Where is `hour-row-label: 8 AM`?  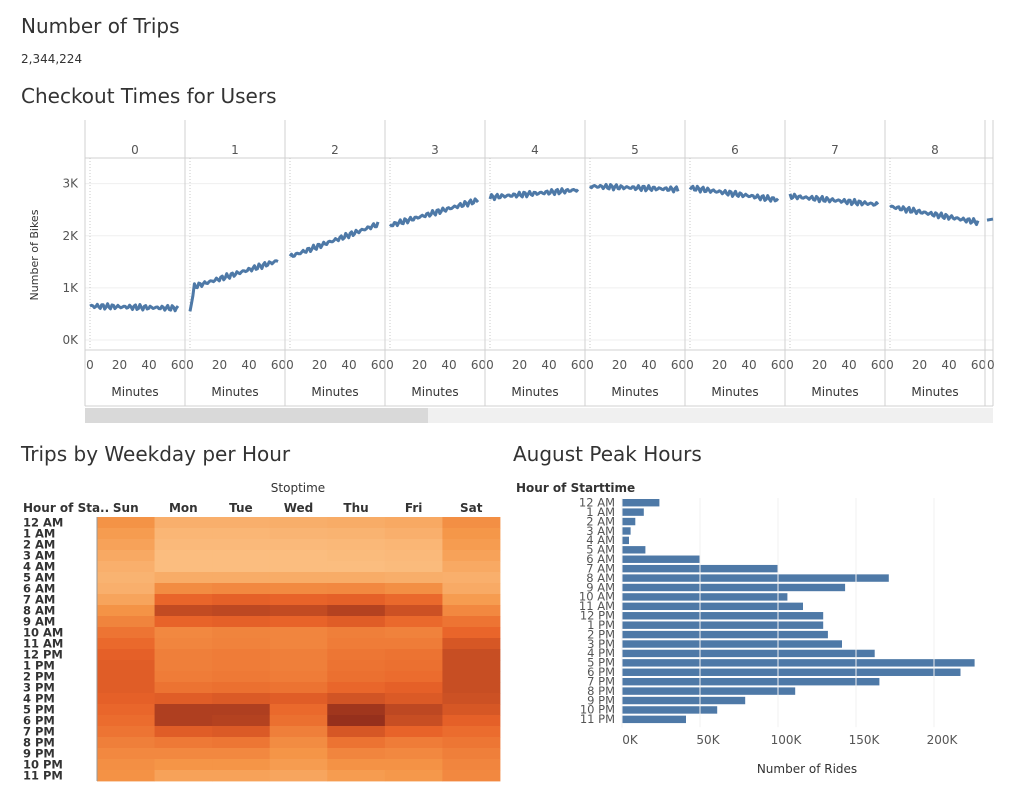
hour-row-label: 8 AM is located at coordinates (600, 578).